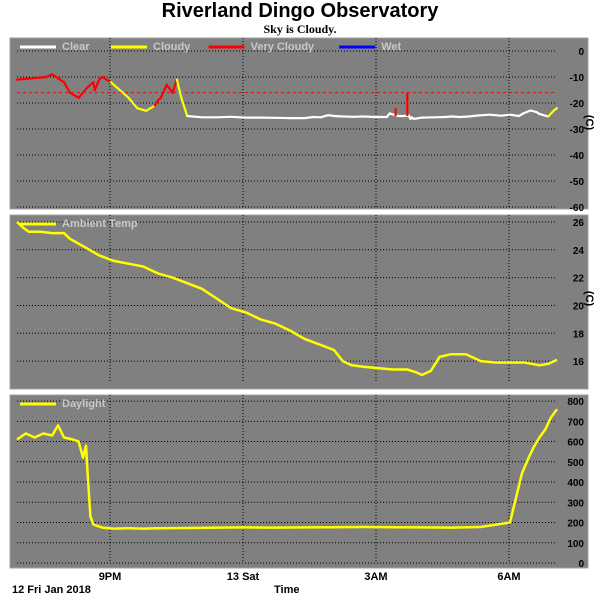 The image size is (600, 600). Describe the element at coordinates (581, 52) in the screenshot. I see `sky-ytick-0: 0` at that location.